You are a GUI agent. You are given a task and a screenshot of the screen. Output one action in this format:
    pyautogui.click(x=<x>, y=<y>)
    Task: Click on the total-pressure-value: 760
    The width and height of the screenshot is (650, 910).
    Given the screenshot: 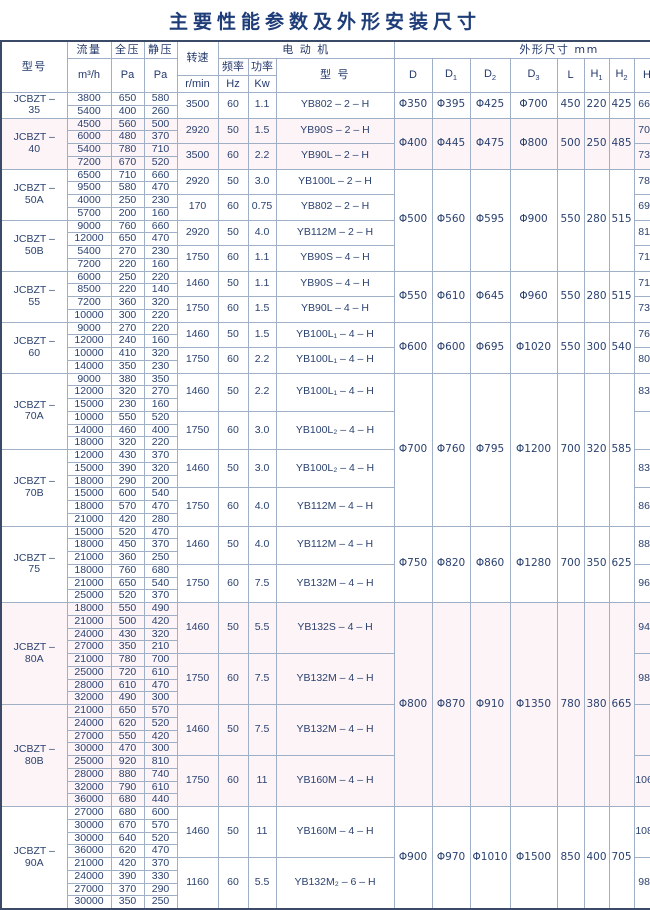 What is the action you would take?
    pyautogui.click(x=127, y=570)
    